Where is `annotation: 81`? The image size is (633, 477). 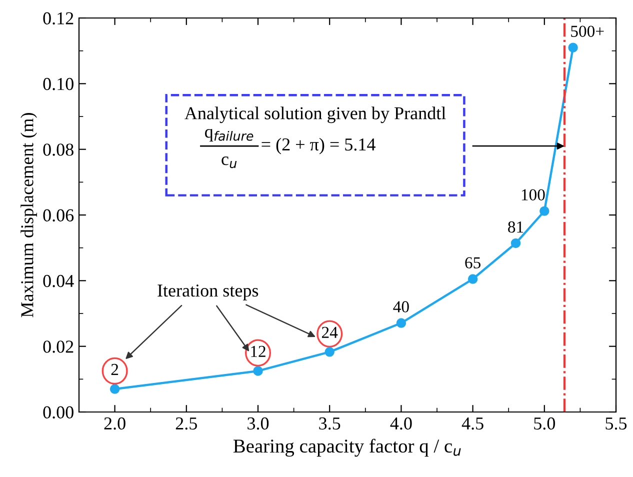
annotation: 81 is located at coordinates (516, 227).